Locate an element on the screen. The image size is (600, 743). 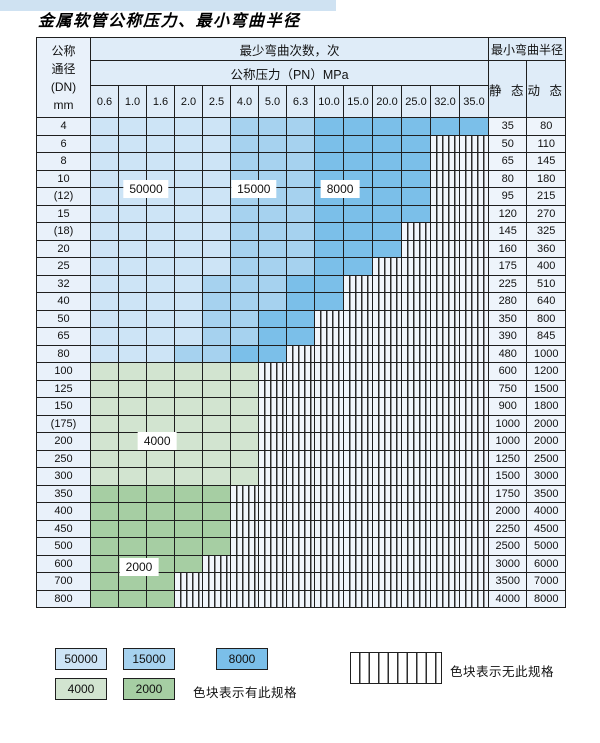
spec-row: 10 80 180 is located at coordinates (301, 178).